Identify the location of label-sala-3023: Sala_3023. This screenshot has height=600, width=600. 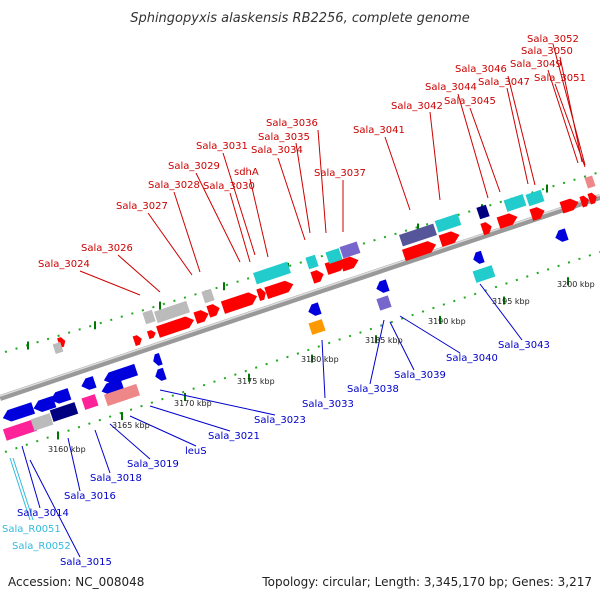
(280, 420).